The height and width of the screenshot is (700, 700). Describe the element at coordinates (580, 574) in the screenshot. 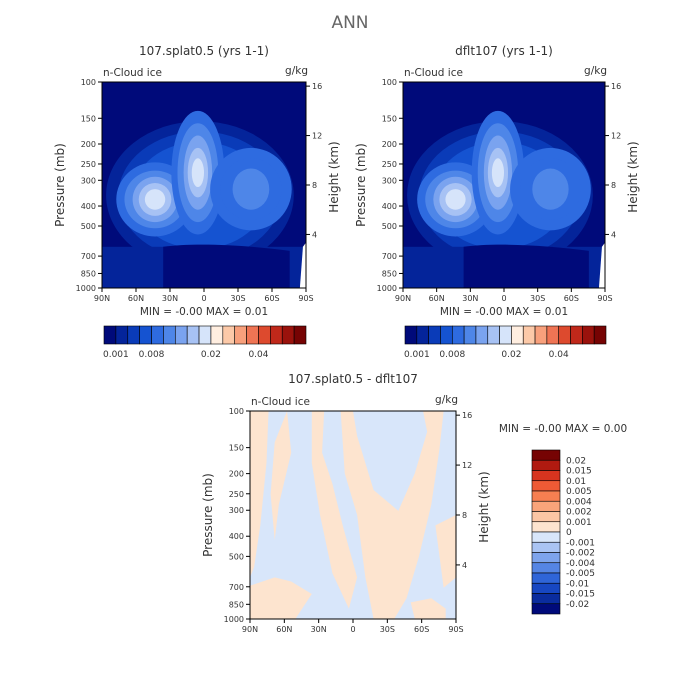

I see `colorbar-label: -0.005` at that location.